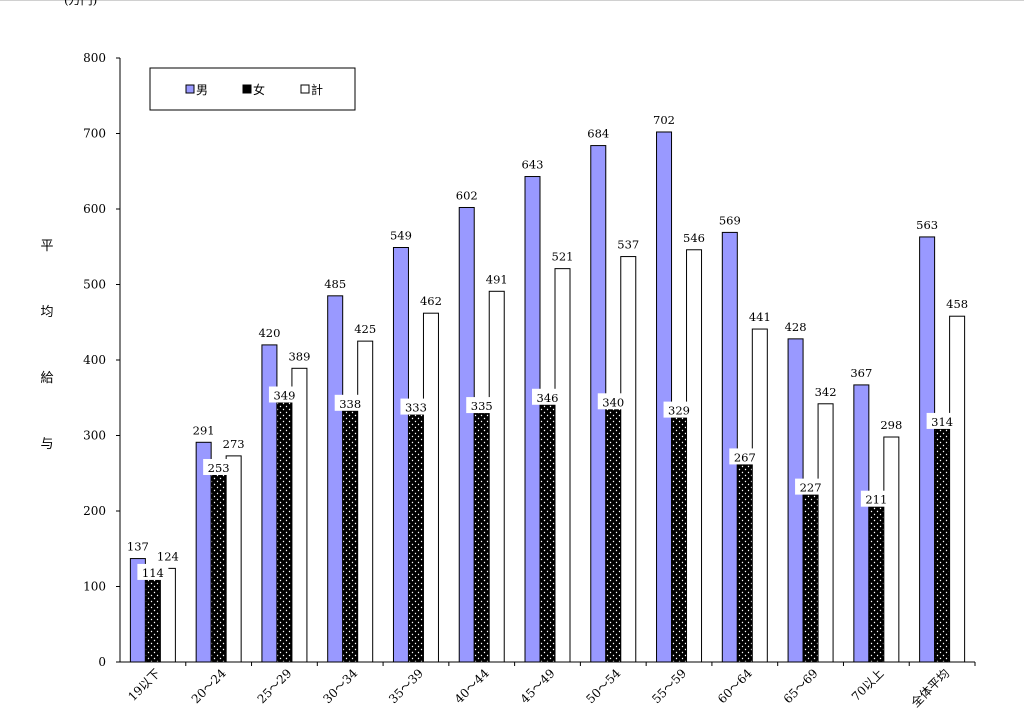  I want to click on data-label-female: 335, so click(482, 406).